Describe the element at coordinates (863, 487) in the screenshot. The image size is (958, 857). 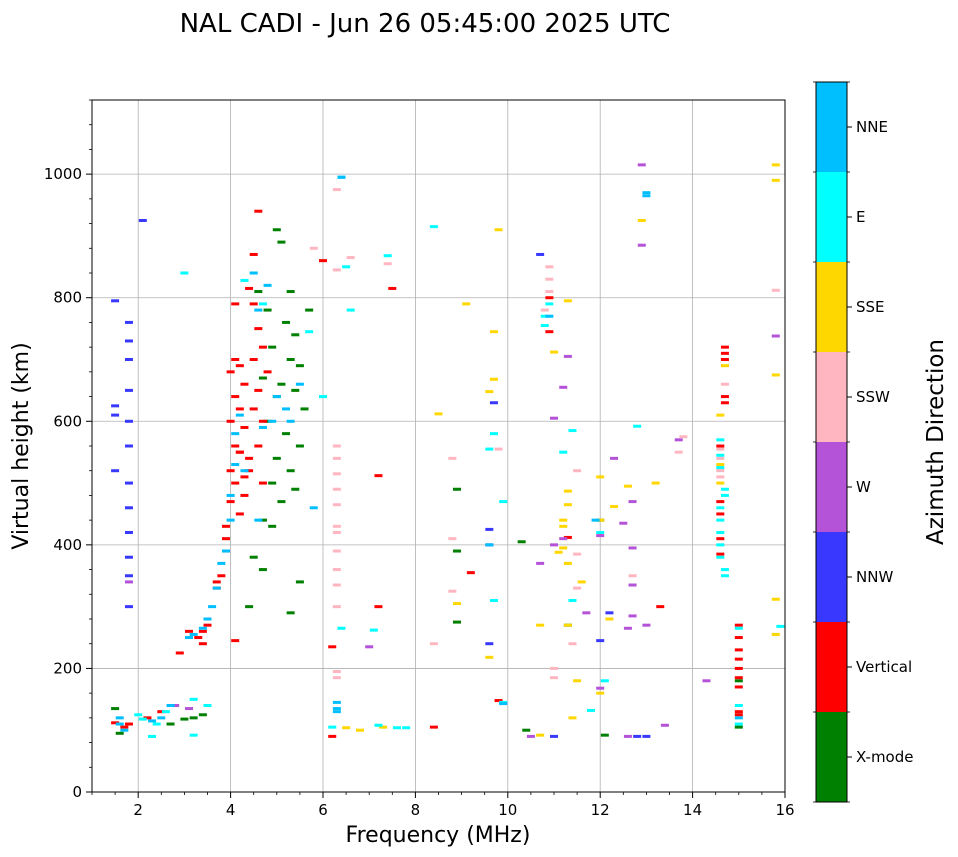
I see `colorbar-category-label: W` at that location.